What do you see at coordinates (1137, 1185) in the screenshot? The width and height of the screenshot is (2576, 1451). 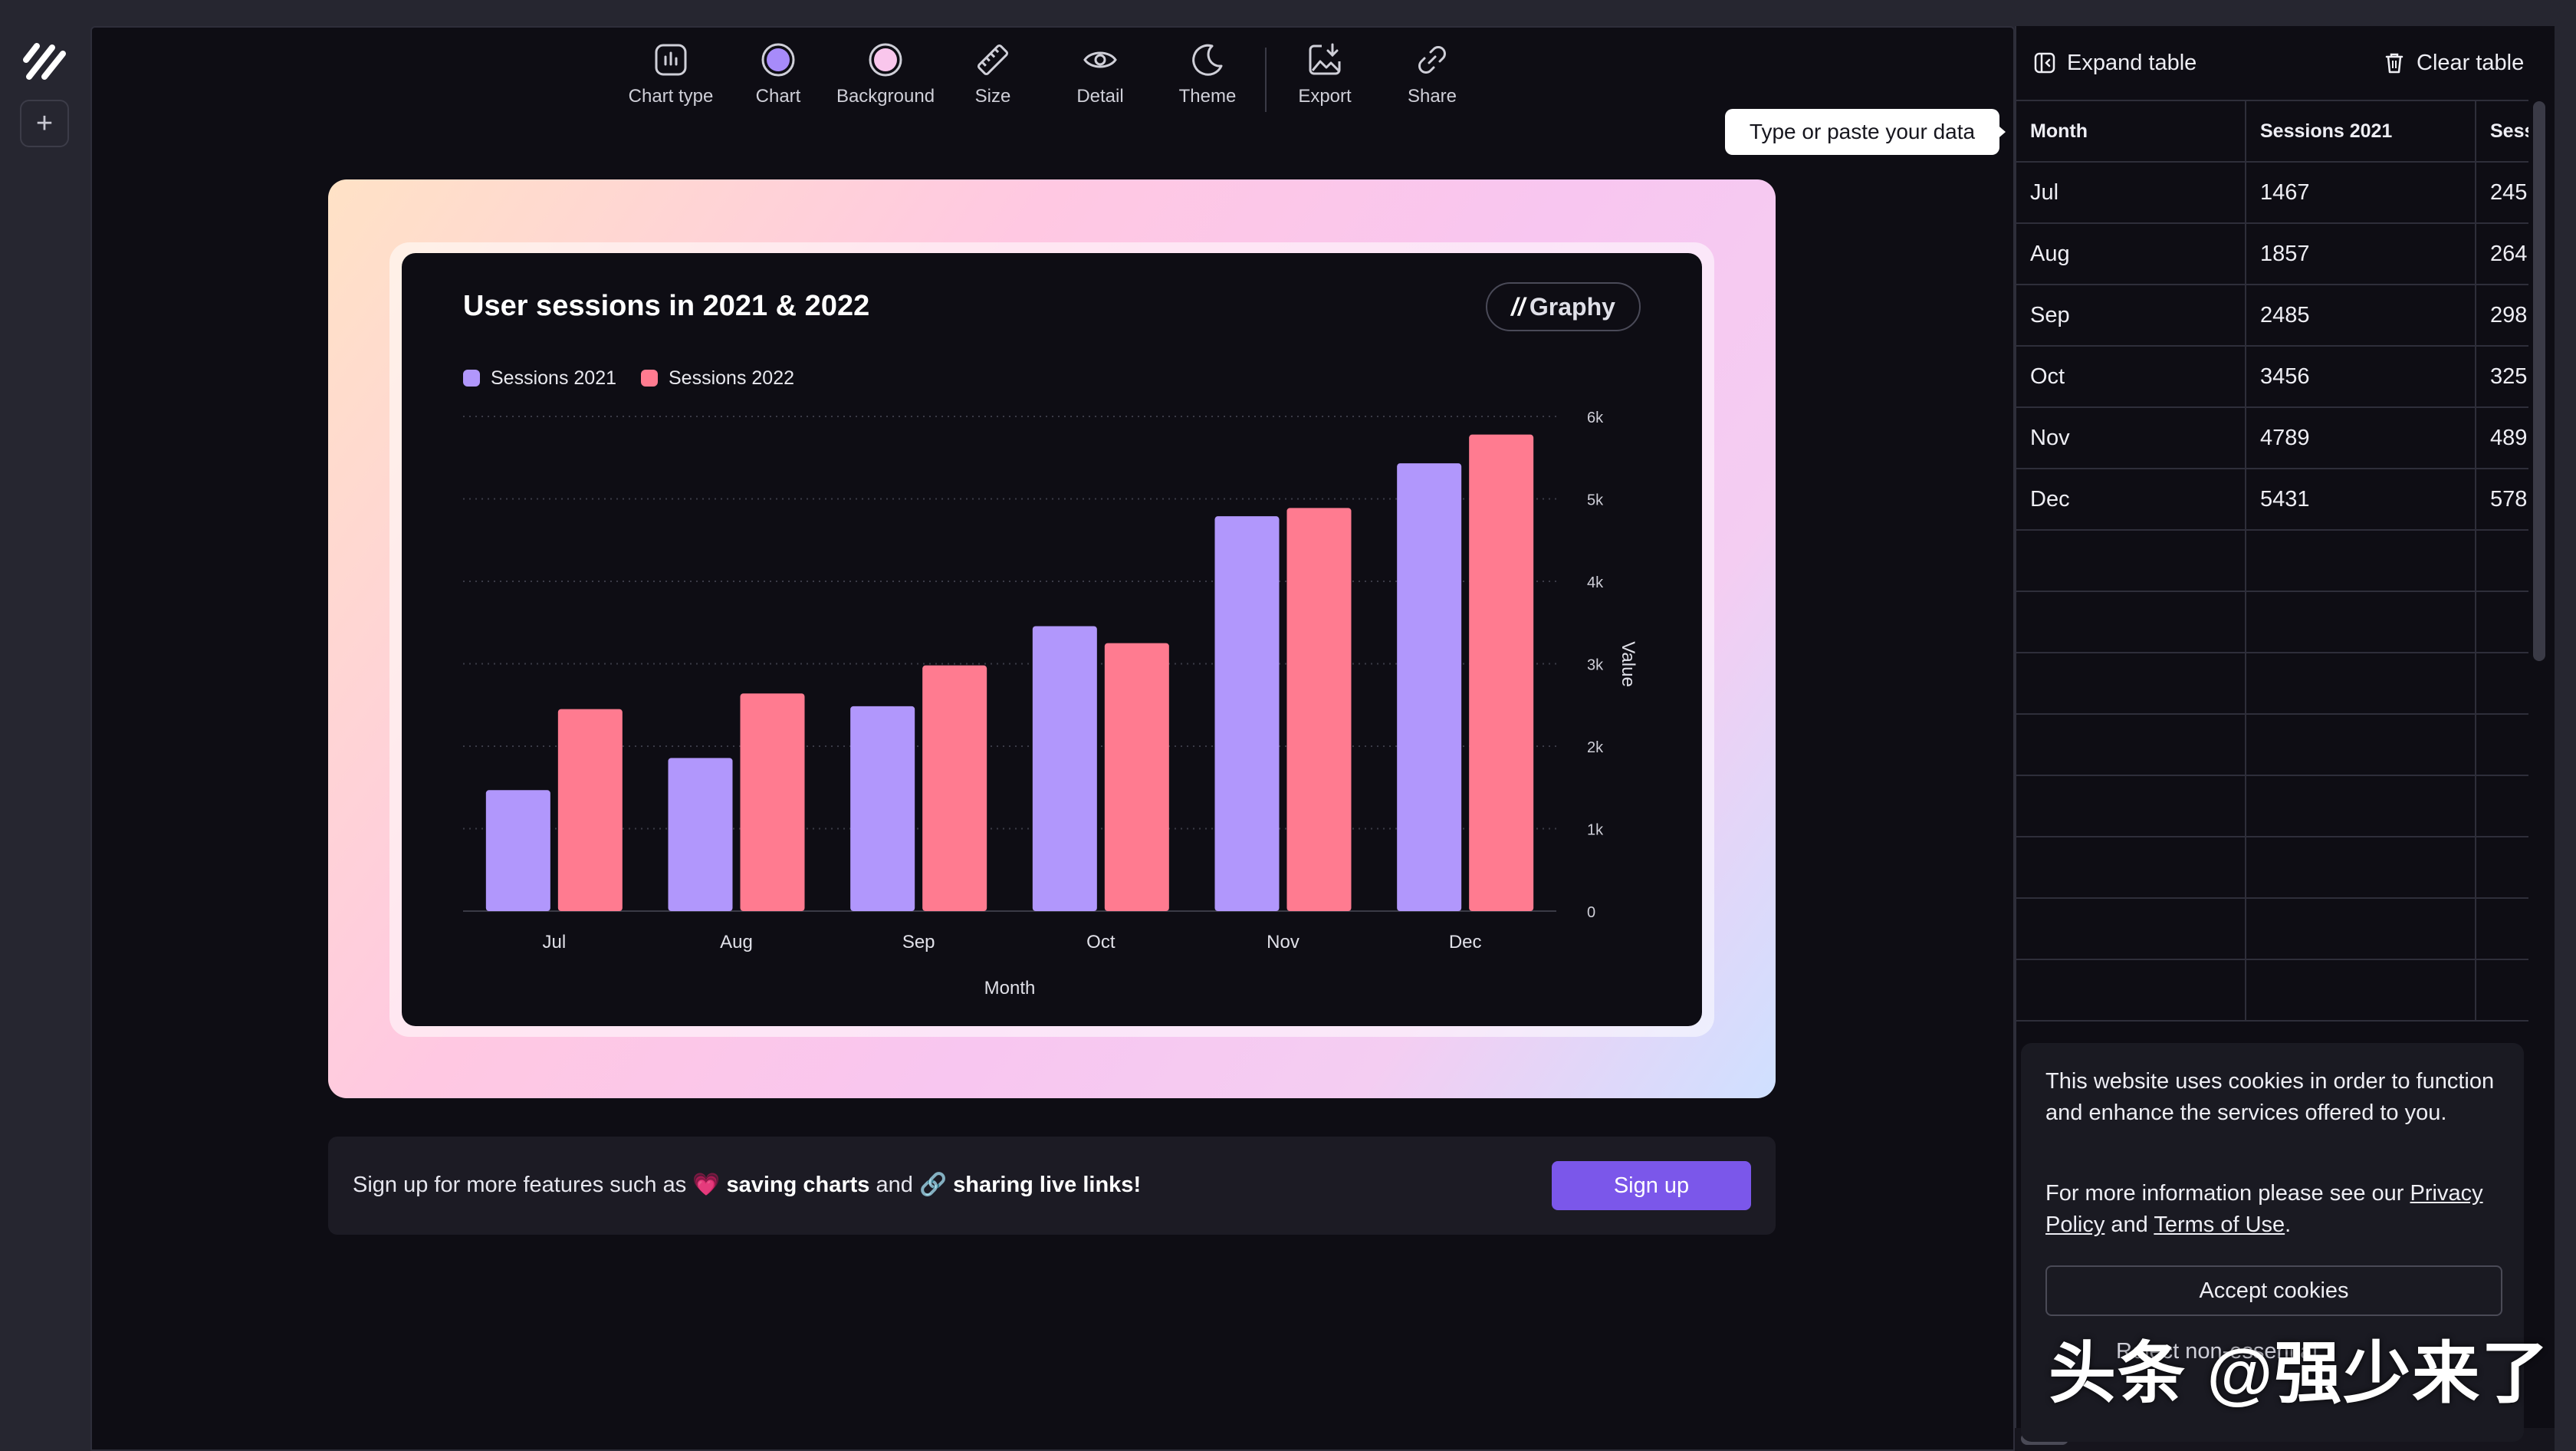 I see `signup-suffix: !` at bounding box center [1137, 1185].